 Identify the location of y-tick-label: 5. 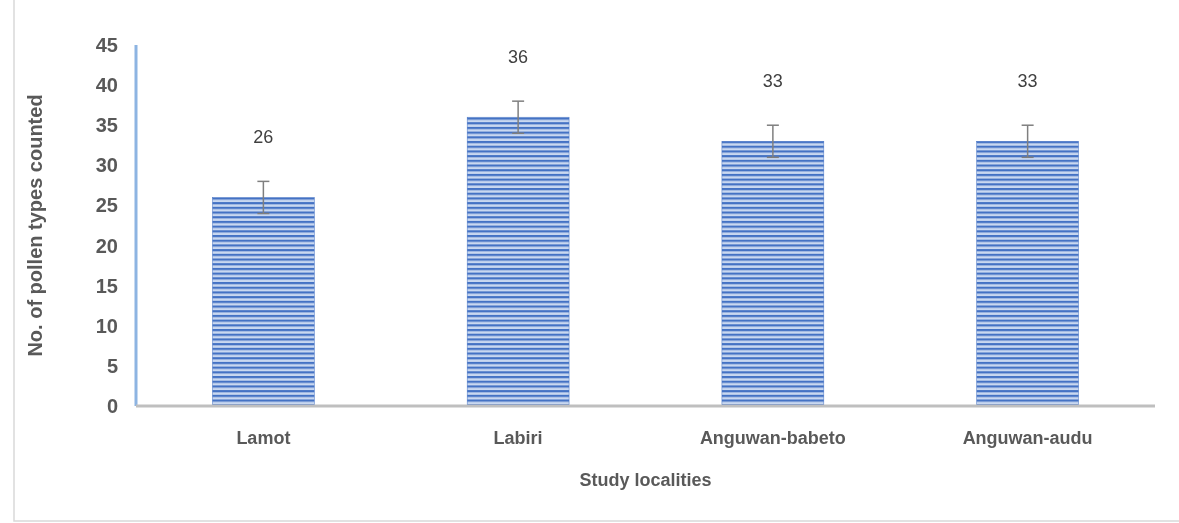
(112, 365).